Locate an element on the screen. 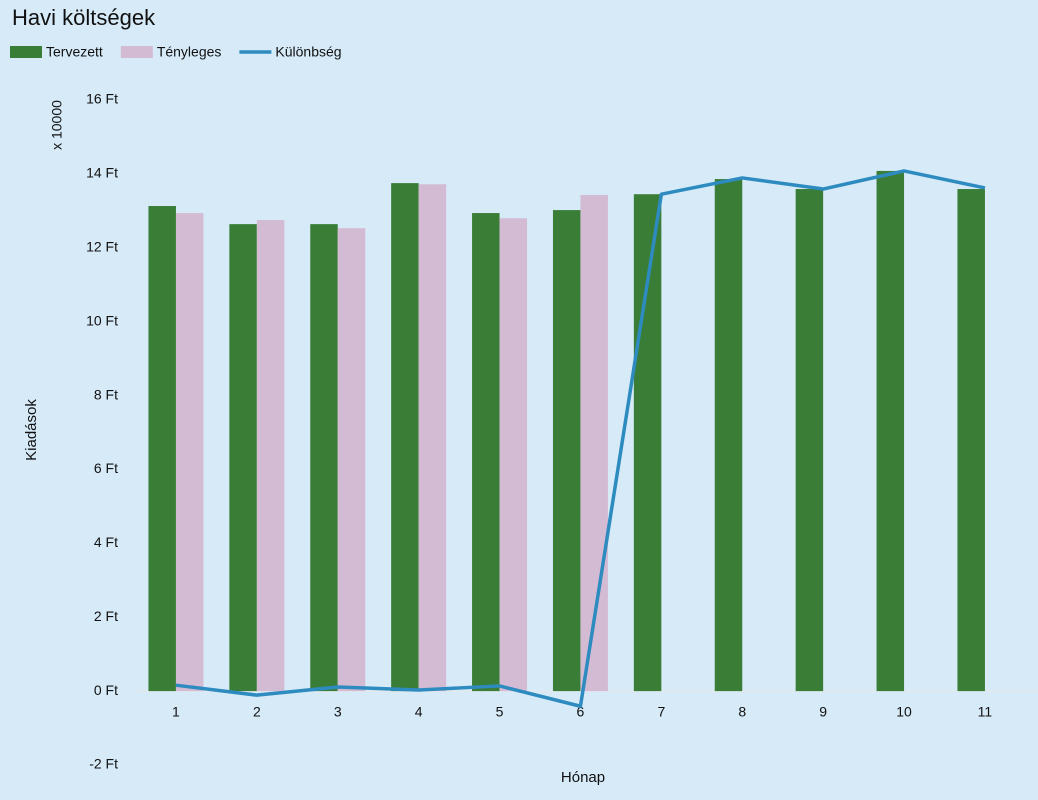 The image size is (1038, 800). x-tick-label: 10 is located at coordinates (904, 712).